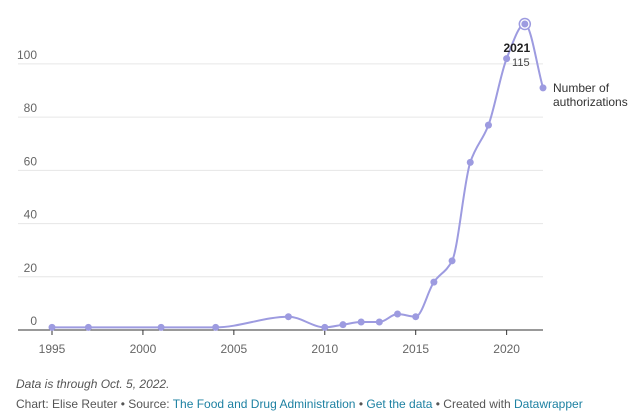 This screenshot has width=639, height=417. I want to click on x-tick-label: 2010, so click(324, 349).